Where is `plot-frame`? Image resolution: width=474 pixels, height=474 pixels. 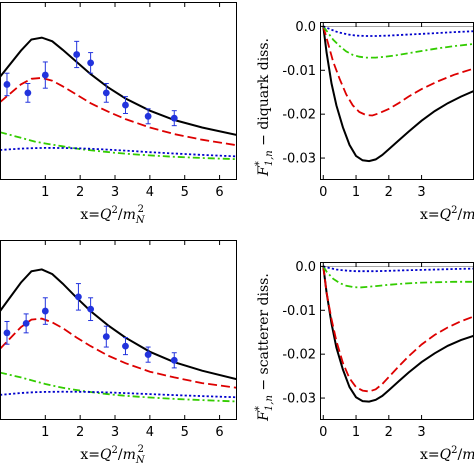 plot-frame is located at coordinates (397, 341).